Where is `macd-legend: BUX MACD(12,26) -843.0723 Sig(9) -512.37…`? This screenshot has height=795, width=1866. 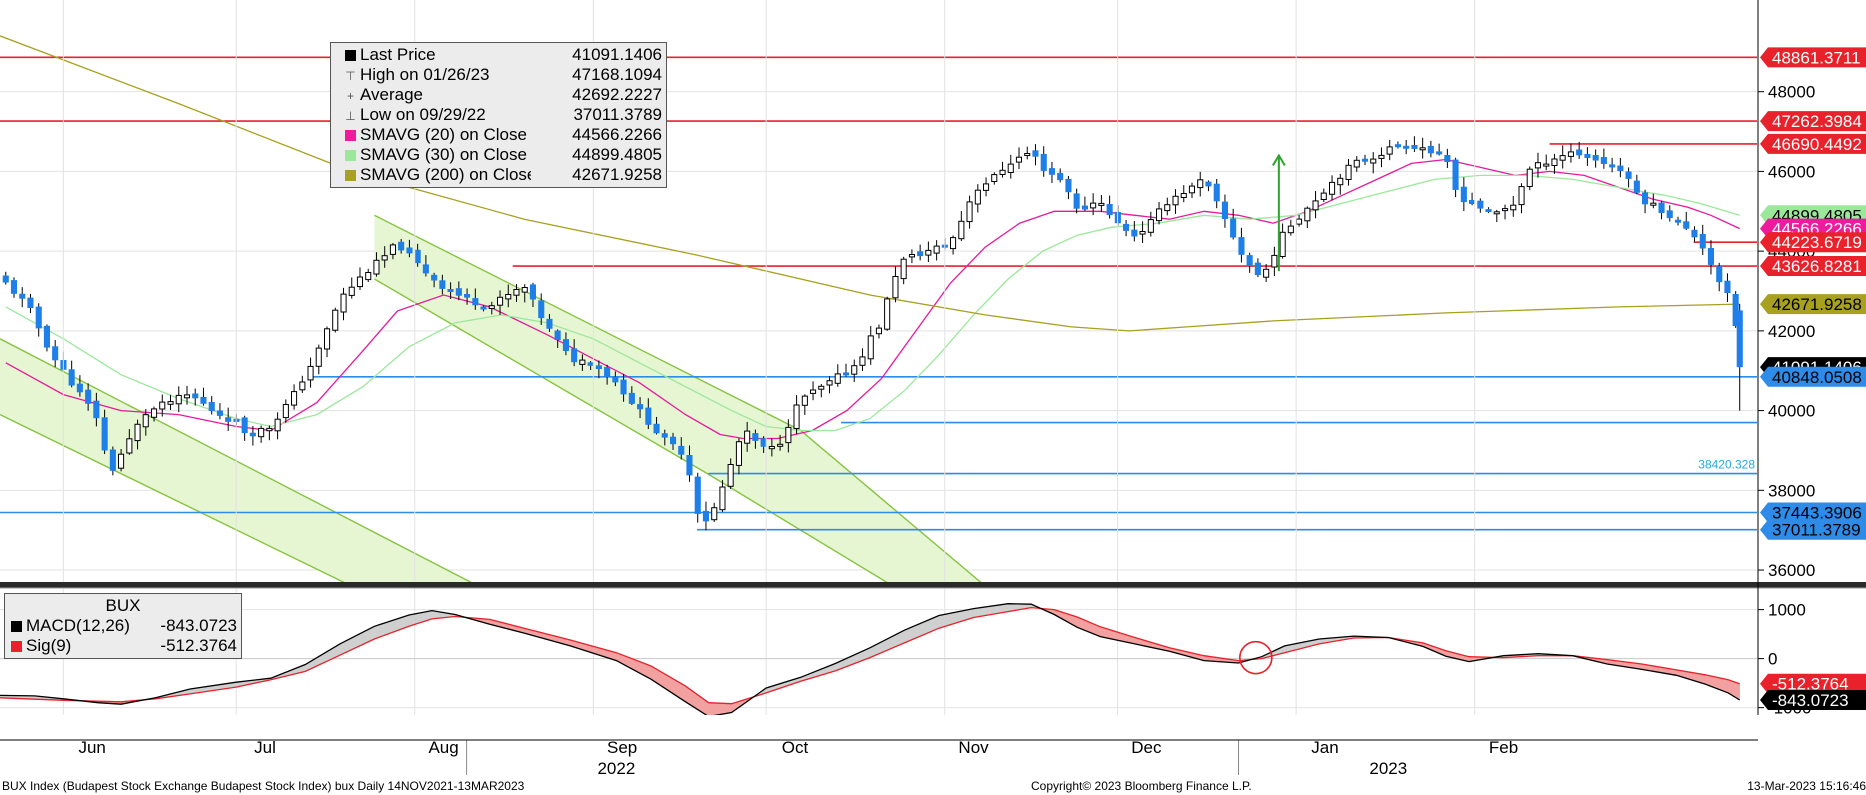 macd-legend: BUX MACD(12,26) -843.0723 Sig(9) -512.37… is located at coordinates (123, 626).